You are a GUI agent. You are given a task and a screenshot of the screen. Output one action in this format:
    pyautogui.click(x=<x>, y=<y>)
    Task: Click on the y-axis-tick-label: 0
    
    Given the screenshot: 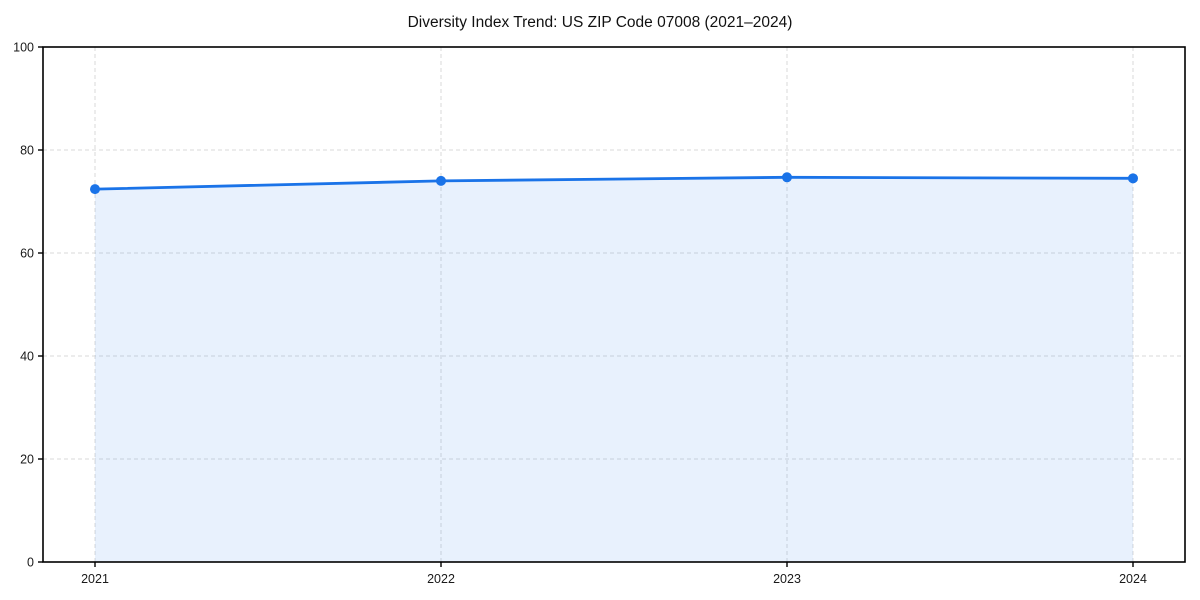 What is the action you would take?
    pyautogui.click(x=30, y=563)
    